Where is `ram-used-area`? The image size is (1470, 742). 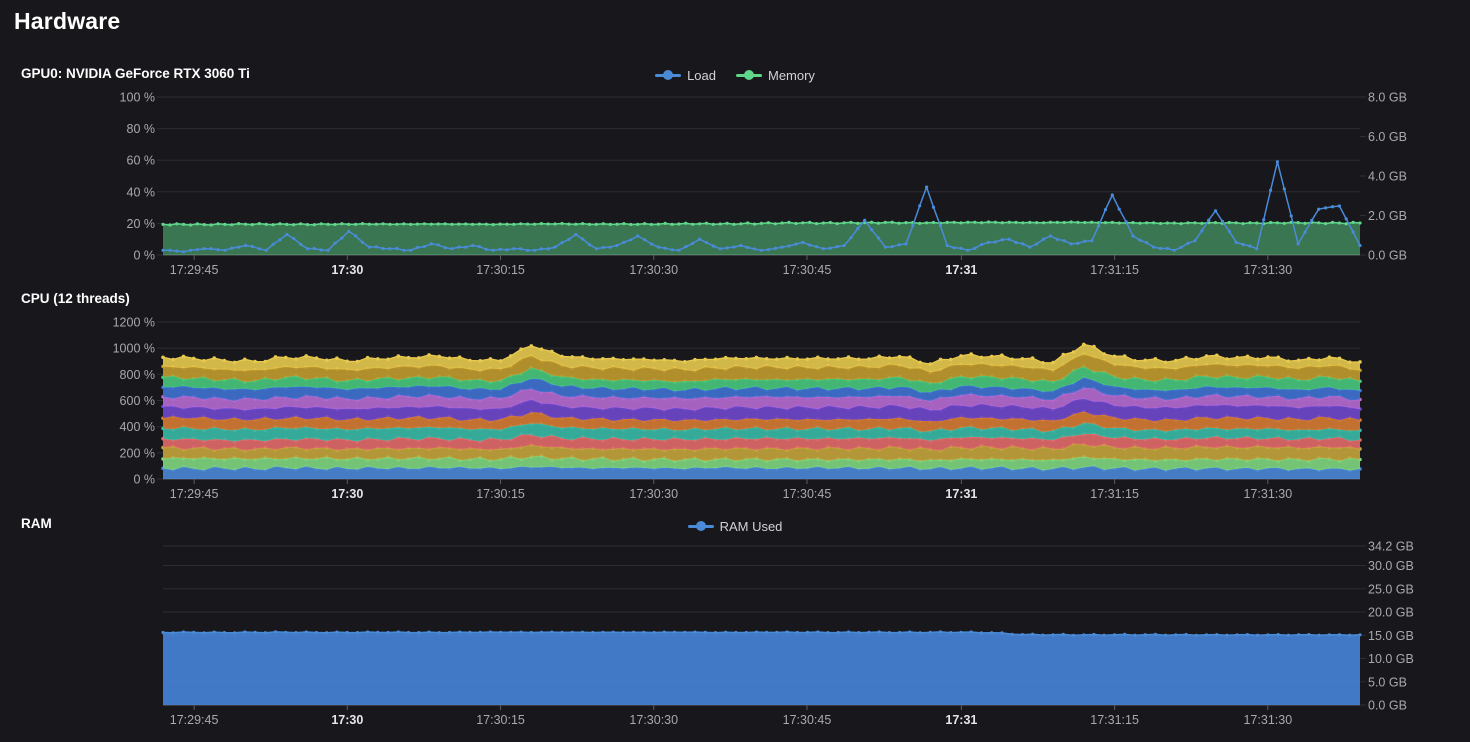
ram-used-area is located at coordinates (761, 668).